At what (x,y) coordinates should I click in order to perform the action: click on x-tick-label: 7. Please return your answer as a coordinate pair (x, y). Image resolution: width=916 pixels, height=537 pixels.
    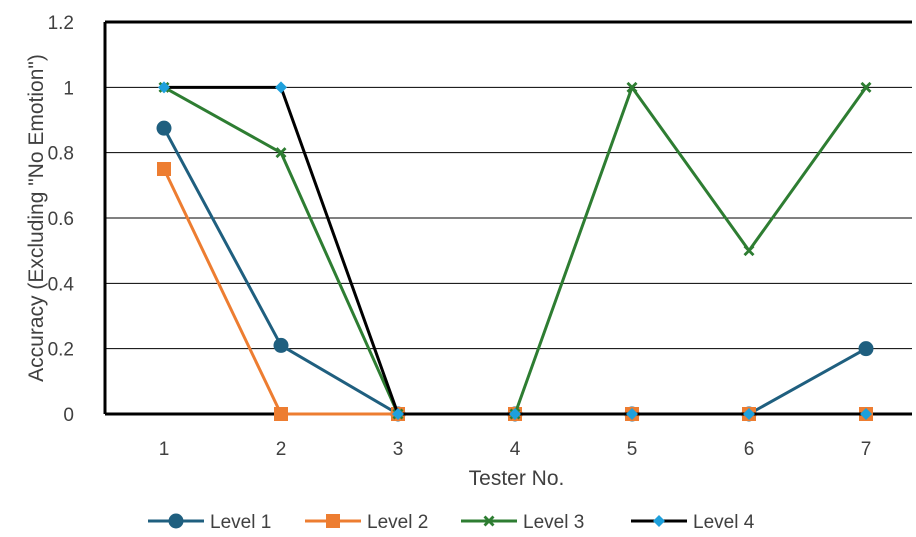
    Looking at the image, I should click on (866, 449).